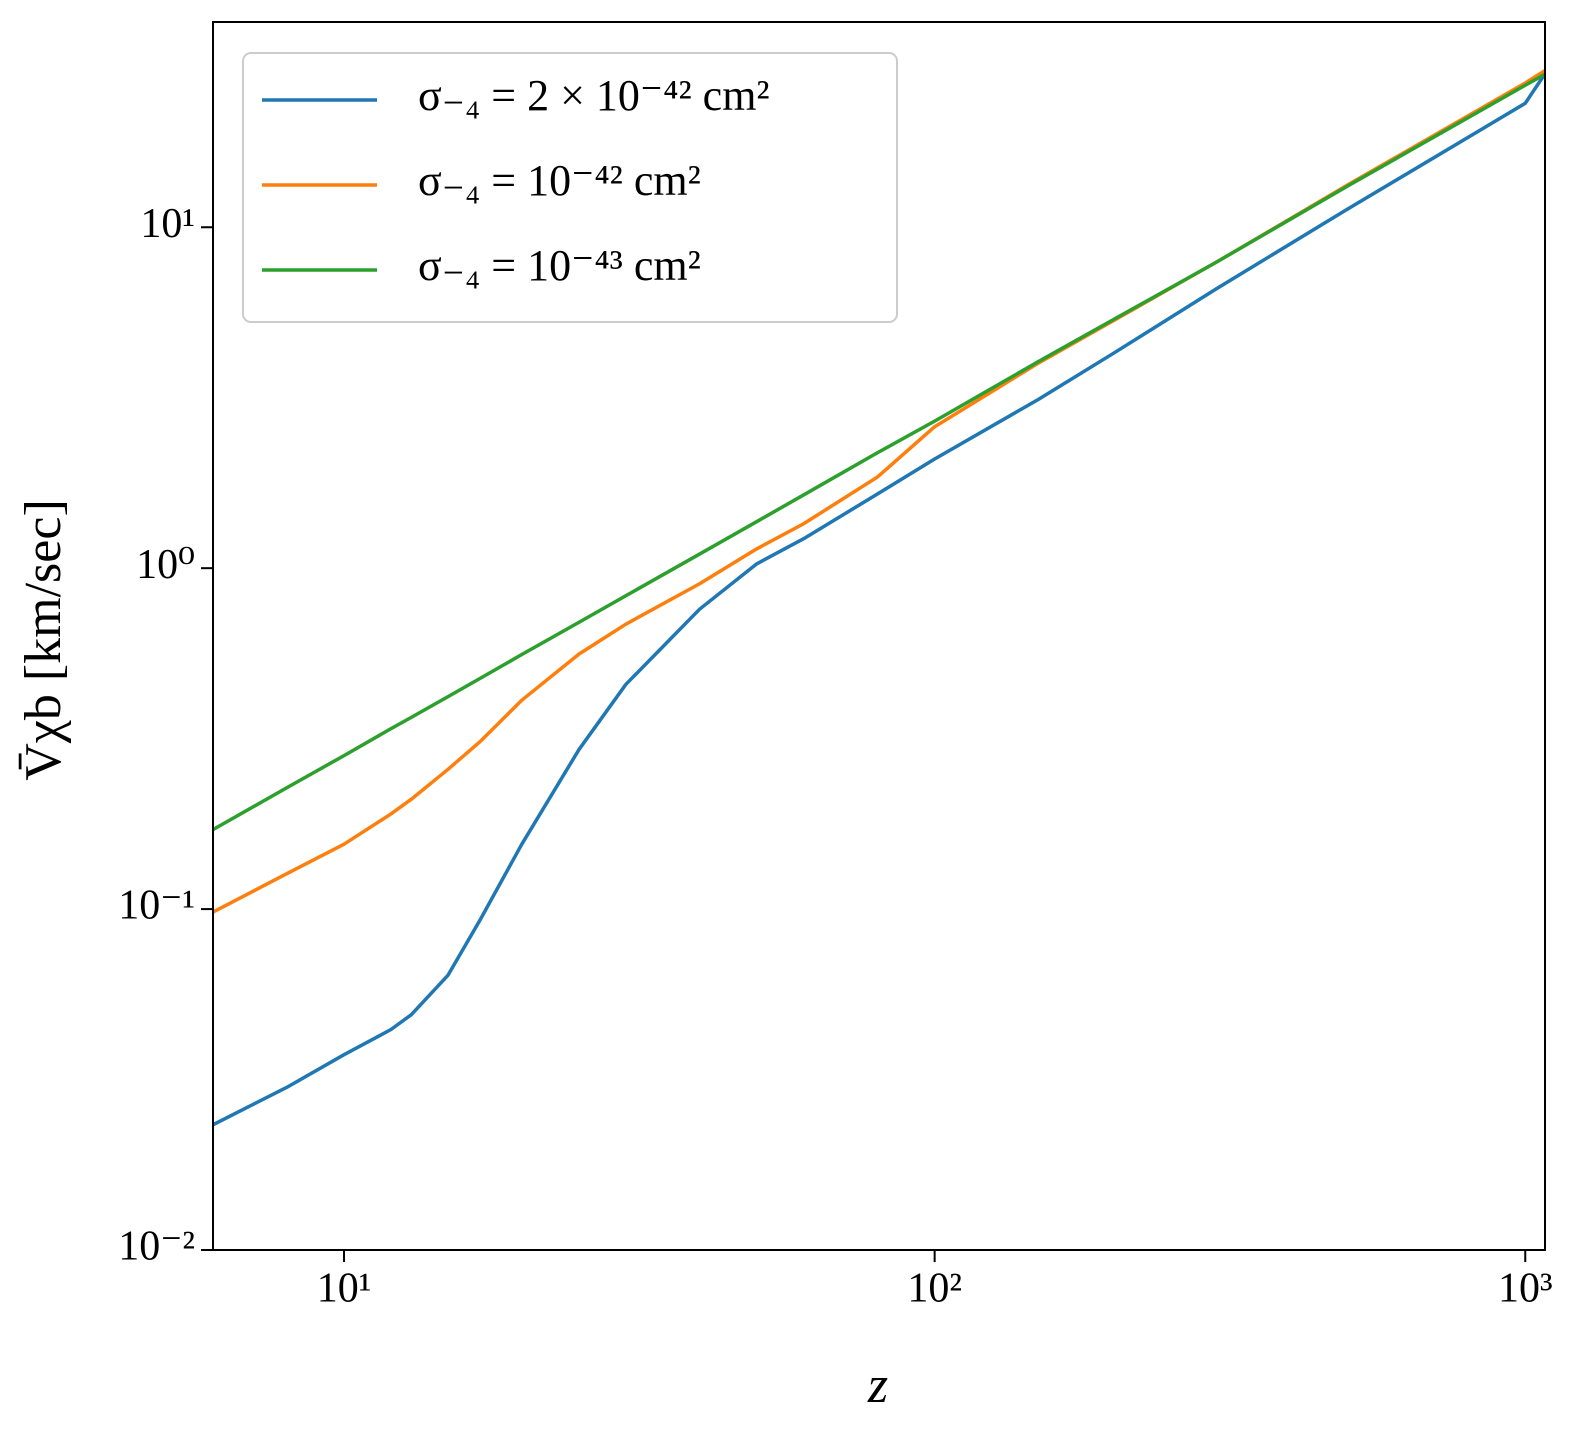 The image size is (1575, 1432). Describe the element at coordinates (594, 95) in the screenshot. I see `legend-label: σ₋₄ = 2 × 10⁻⁴² cm²` at that location.